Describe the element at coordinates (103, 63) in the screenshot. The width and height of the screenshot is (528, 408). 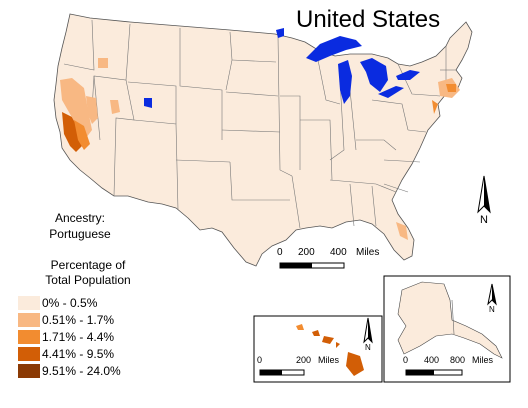
I see `idaho-area` at that location.